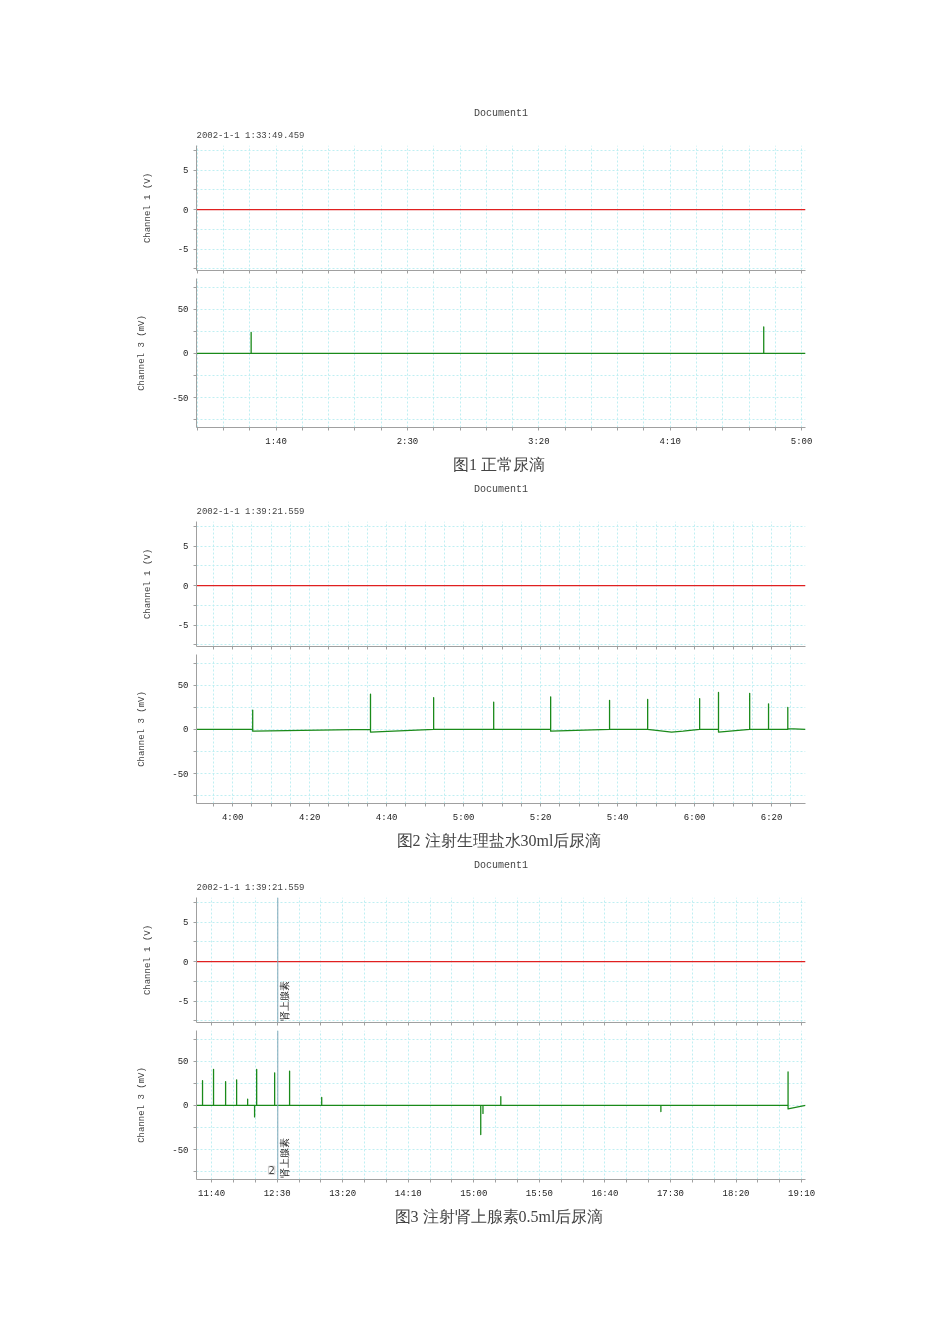 The height and width of the screenshot is (1344, 950). I want to click on x-tick-label: 17:30, so click(670, 1193).